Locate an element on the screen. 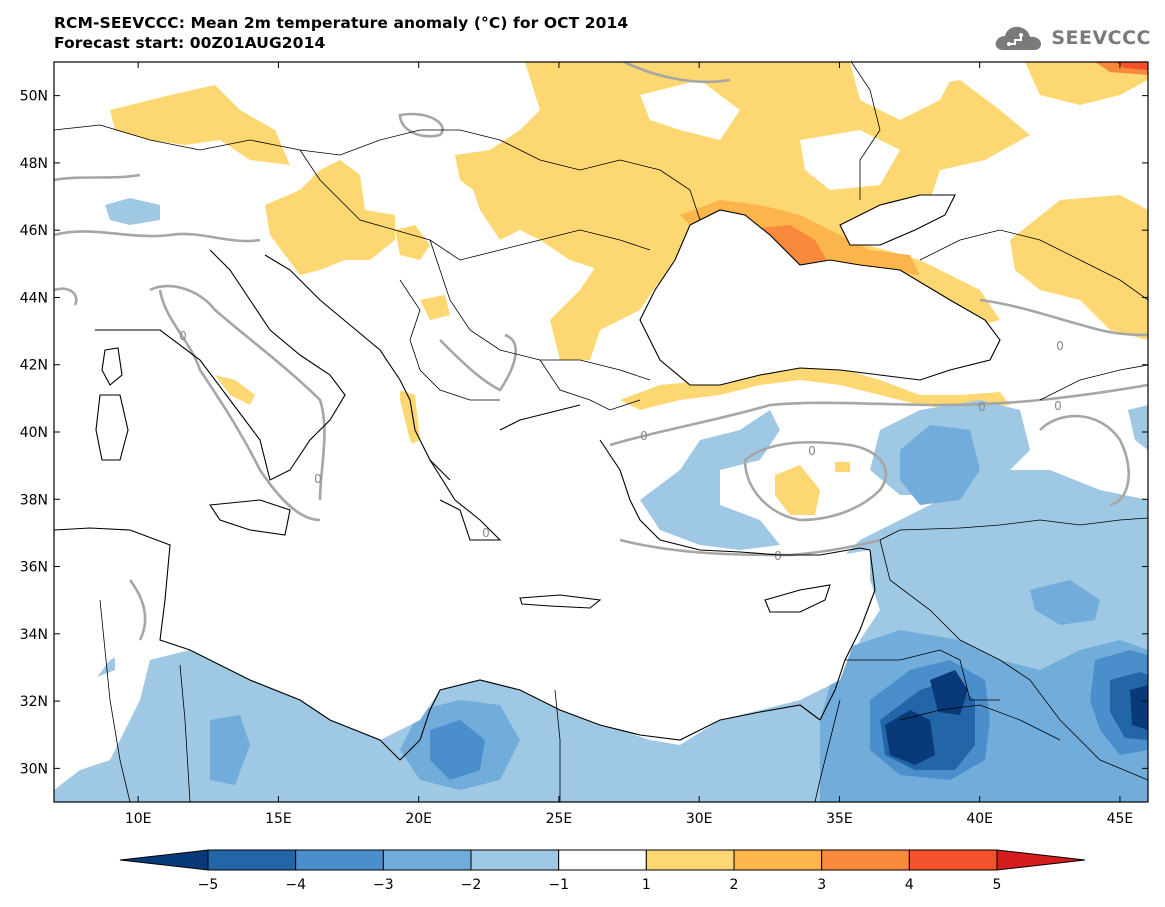  cold-region-anatolia is located at coordinates (710, 480).